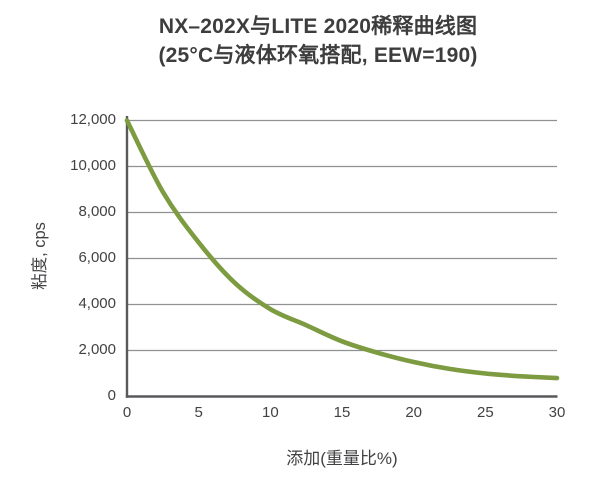 The width and height of the screenshot is (600, 500). Describe the element at coordinates (318, 26) in the screenshot. I see `chart-title-line-1: NX–202X与LITE 2020稀释曲线图` at that location.